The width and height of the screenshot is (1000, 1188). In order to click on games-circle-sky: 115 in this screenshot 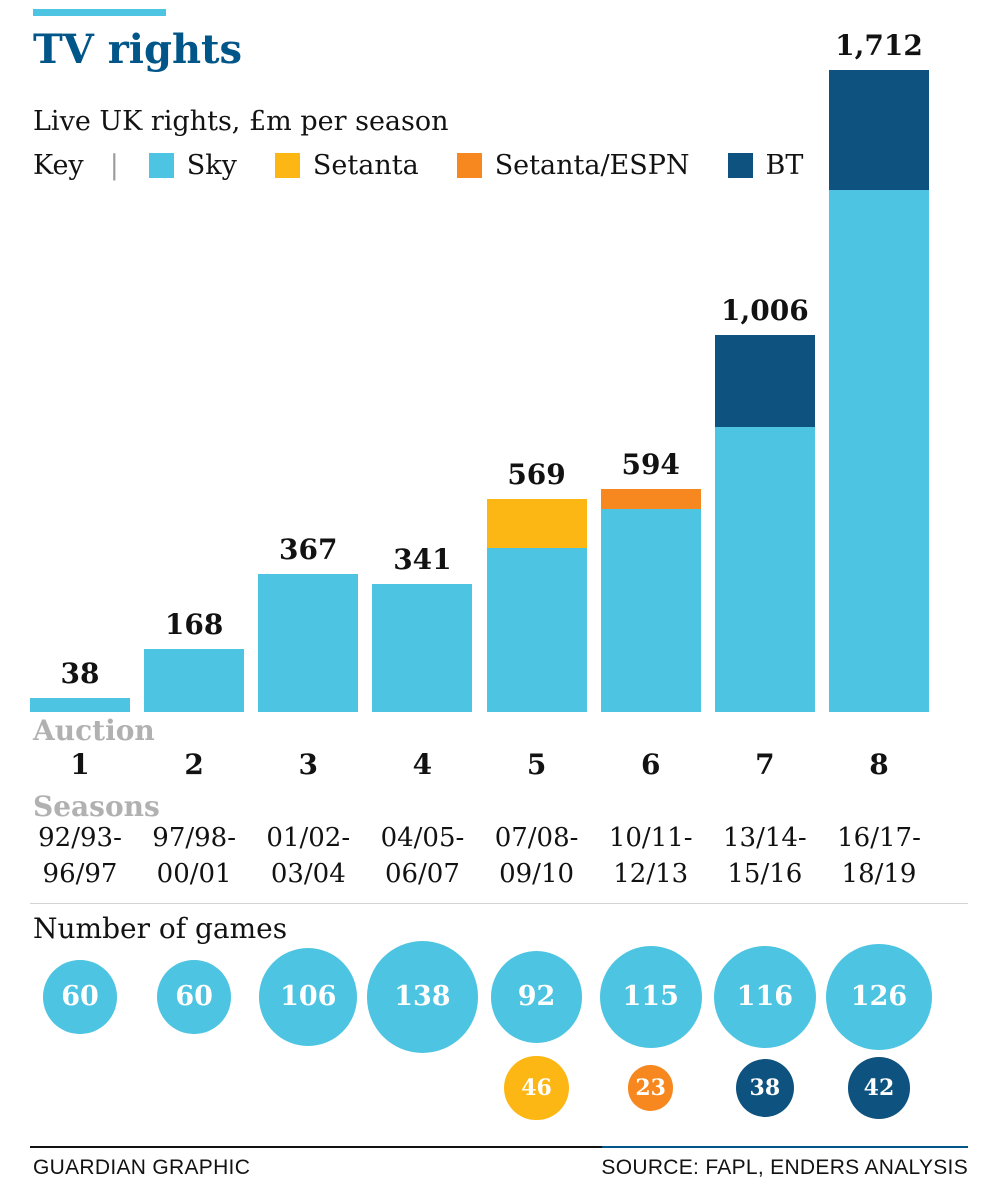, I will do `click(650, 997)`.